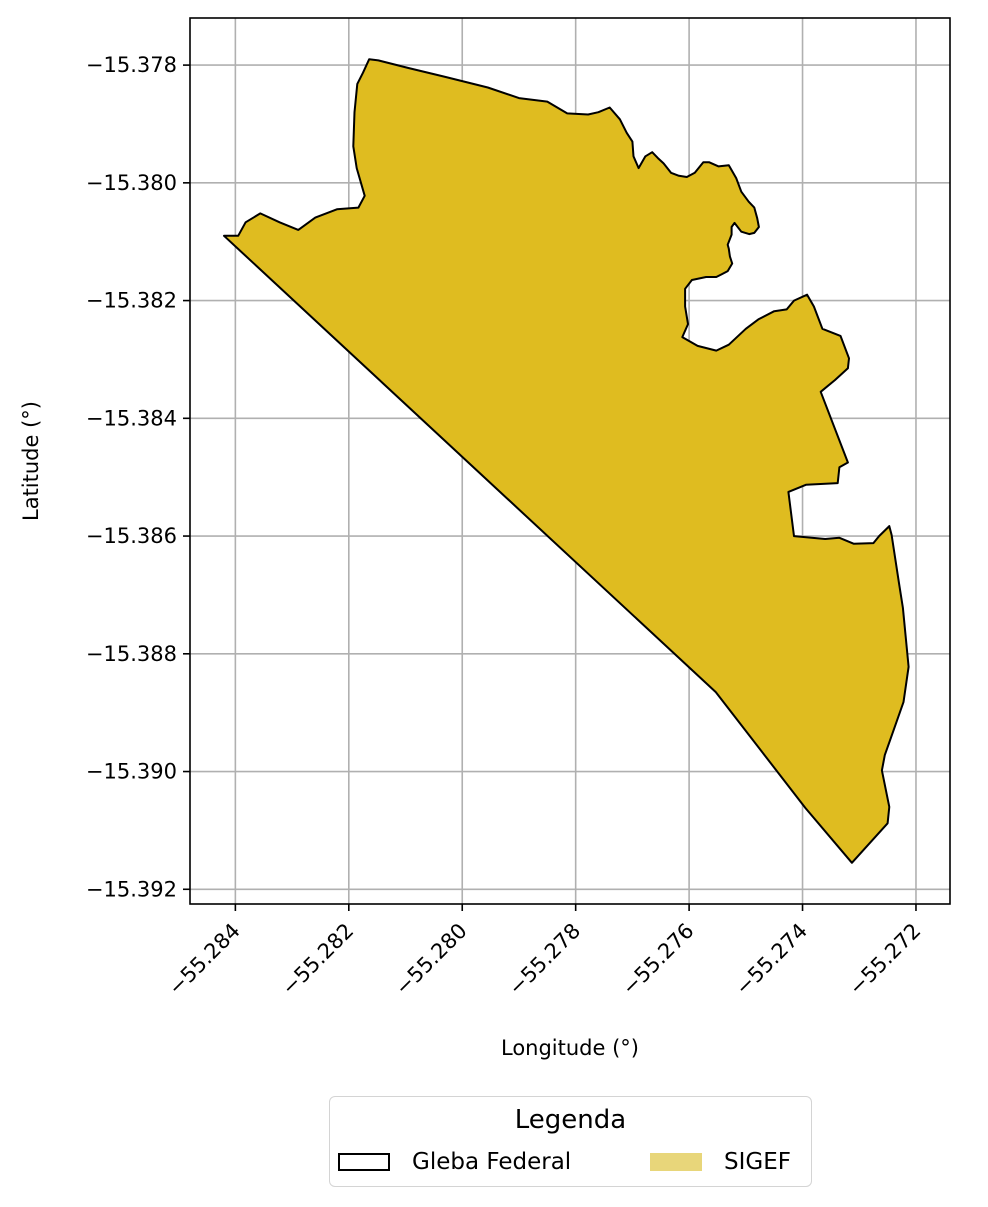 The height and width of the screenshot is (1207, 988). I want to click on legend-swatch-sigef, so click(676, 1162).